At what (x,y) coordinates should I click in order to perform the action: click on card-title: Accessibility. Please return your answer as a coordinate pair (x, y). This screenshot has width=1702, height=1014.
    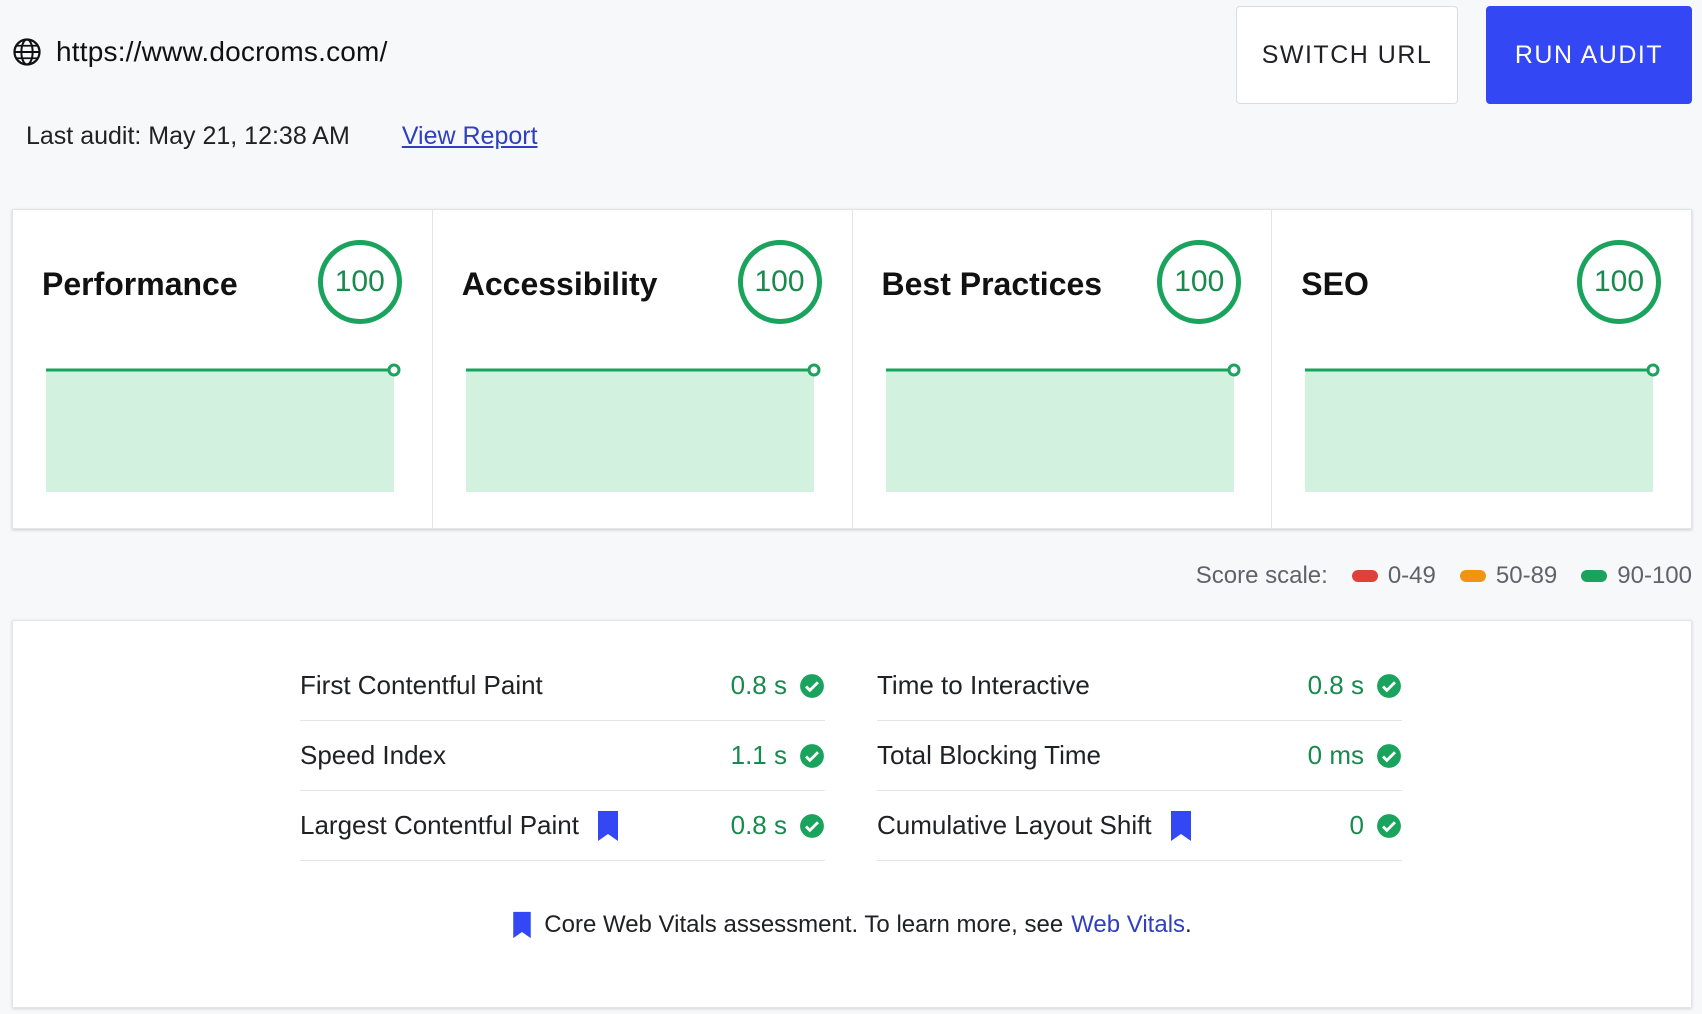
    Looking at the image, I should click on (559, 284).